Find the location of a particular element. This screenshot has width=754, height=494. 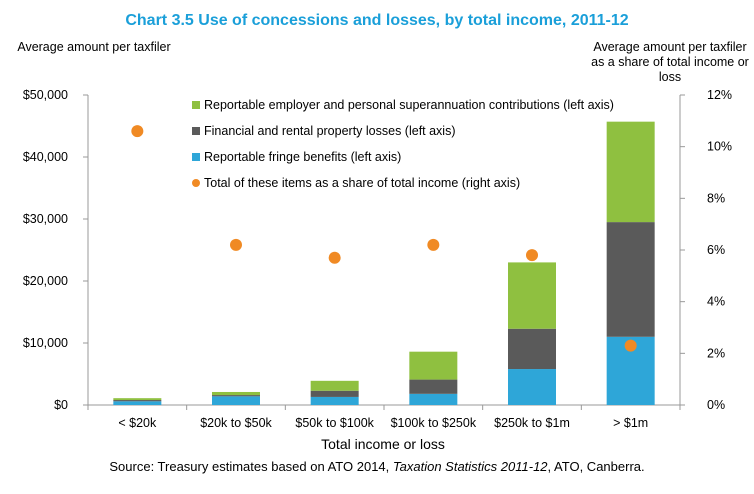

legend-swatch-losses is located at coordinates (196, 131).